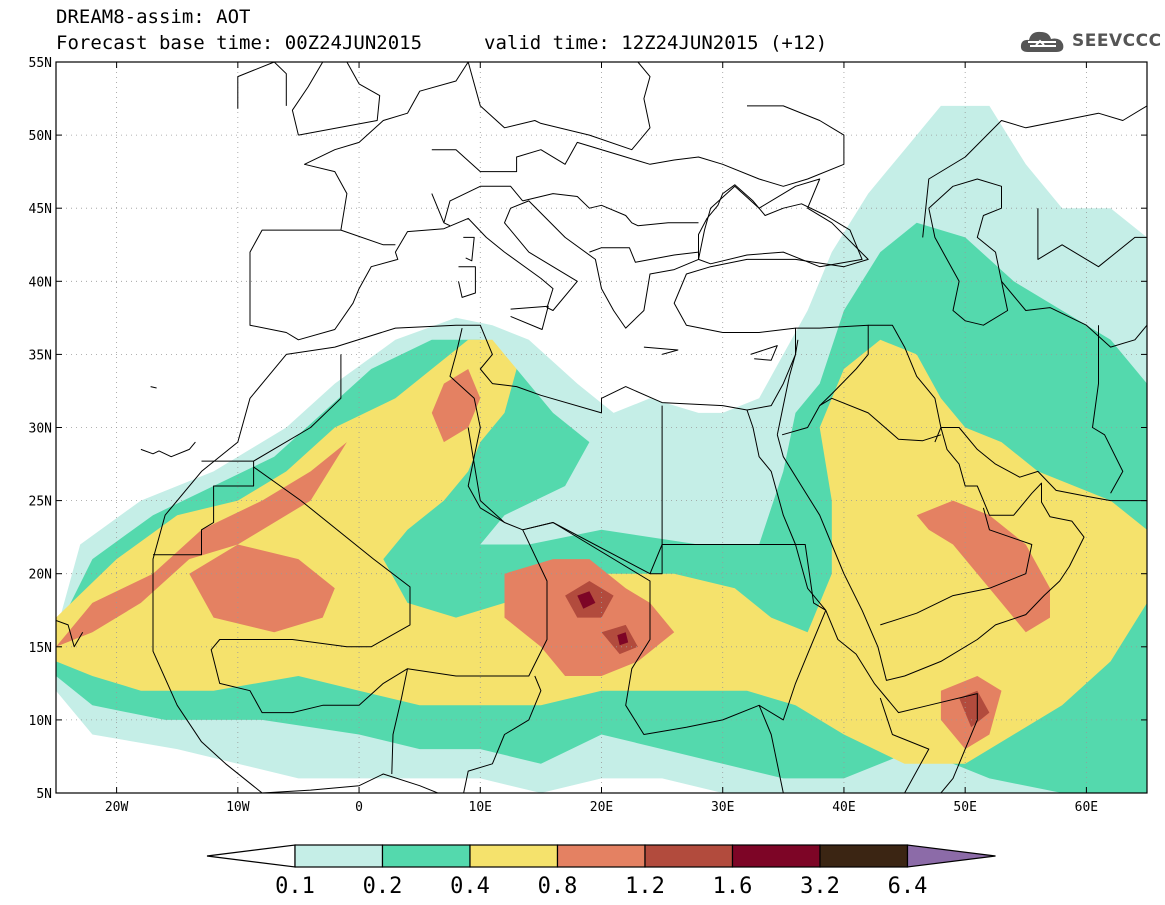 The image size is (1165, 905). Describe the element at coordinates (905, 383) in the screenshot. I see `boundary-iraq-iran` at that location.